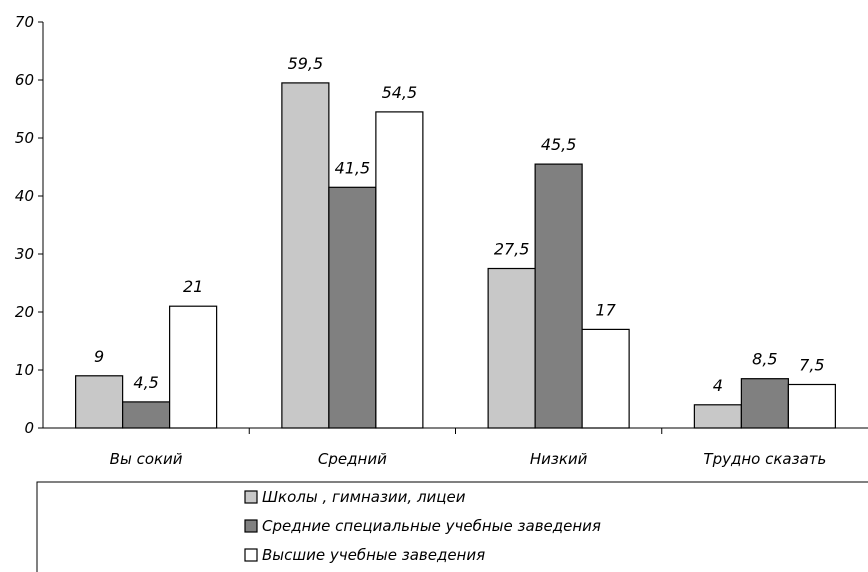  What do you see at coordinates (353, 167) in the screenshot?
I see `bar-value-label: 41,5` at bounding box center [353, 167].